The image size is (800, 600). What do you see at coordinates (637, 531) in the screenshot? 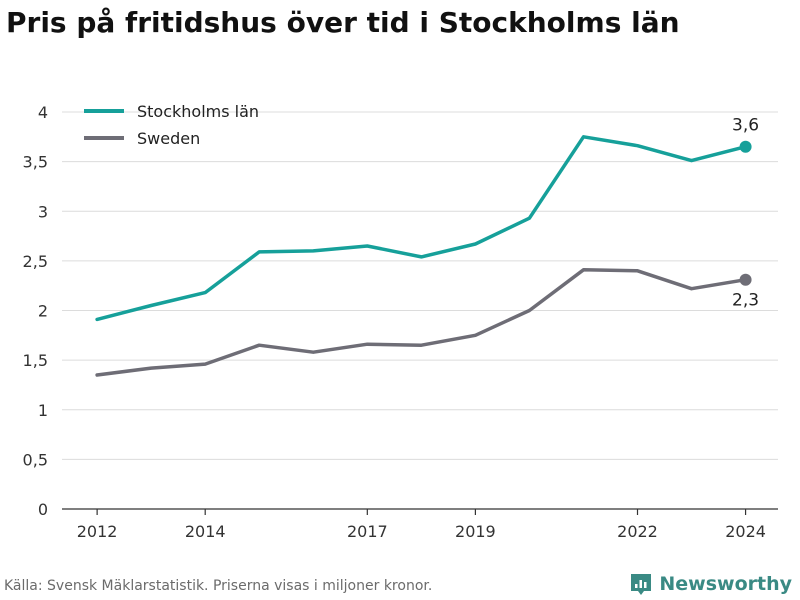
I see `x-tick-label: 2022` at bounding box center [637, 531].